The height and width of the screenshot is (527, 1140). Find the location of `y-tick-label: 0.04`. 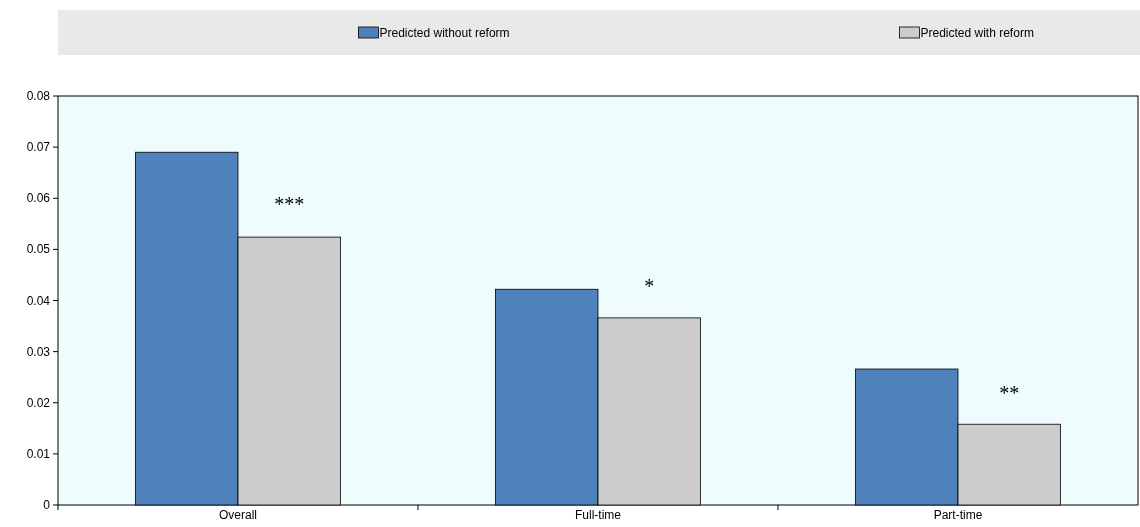

y-tick-label: 0.04 is located at coordinates (38, 300).